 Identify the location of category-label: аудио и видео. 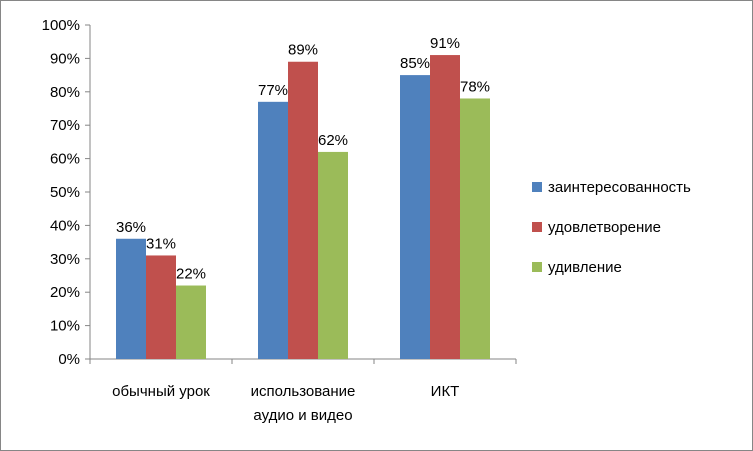
(302, 415).